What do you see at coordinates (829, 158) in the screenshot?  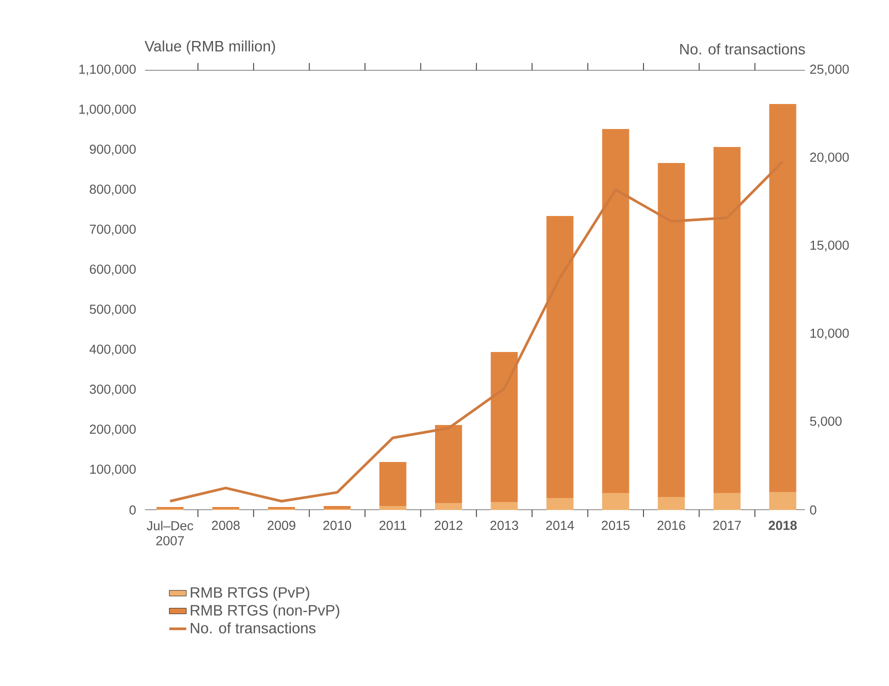 I see `y2-tick-label: 20,000` at bounding box center [829, 158].